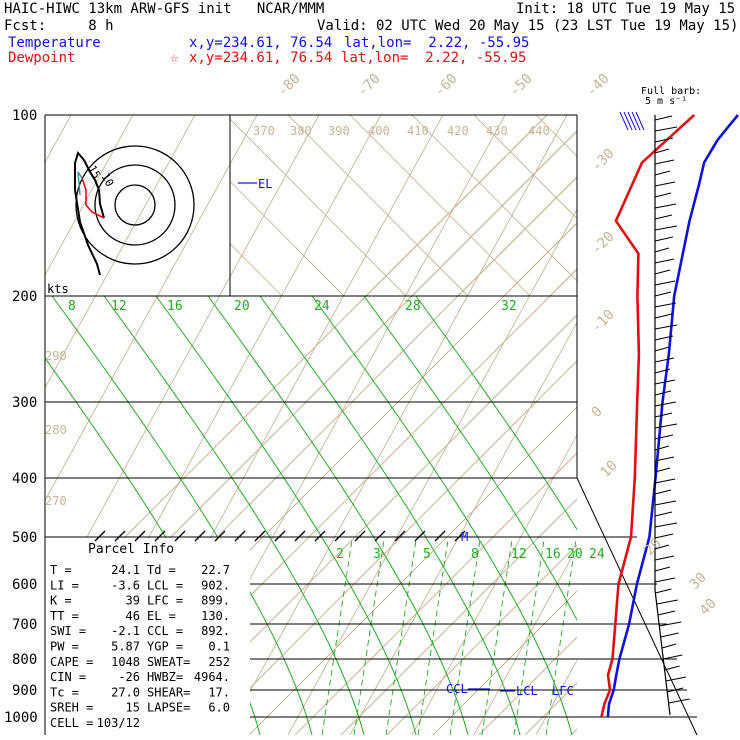  What do you see at coordinates (168, 708) in the screenshot?
I see `parcel-row-label: LAPSE=` at bounding box center [168, 708].